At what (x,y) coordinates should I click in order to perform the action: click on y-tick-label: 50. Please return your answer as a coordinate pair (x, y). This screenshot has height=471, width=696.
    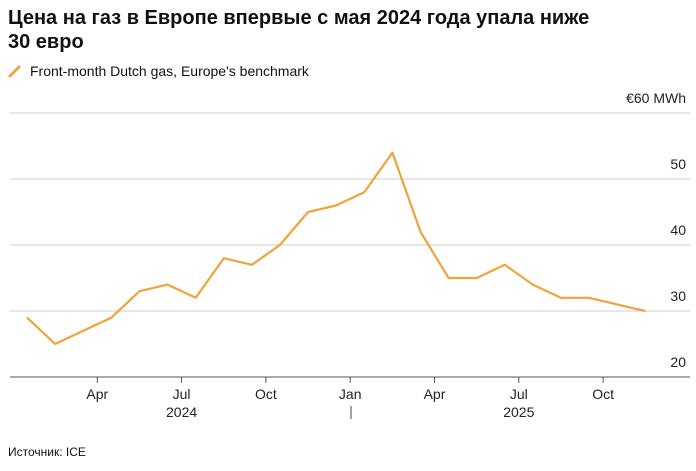
    Looking at the image, I should click on (678, 164).